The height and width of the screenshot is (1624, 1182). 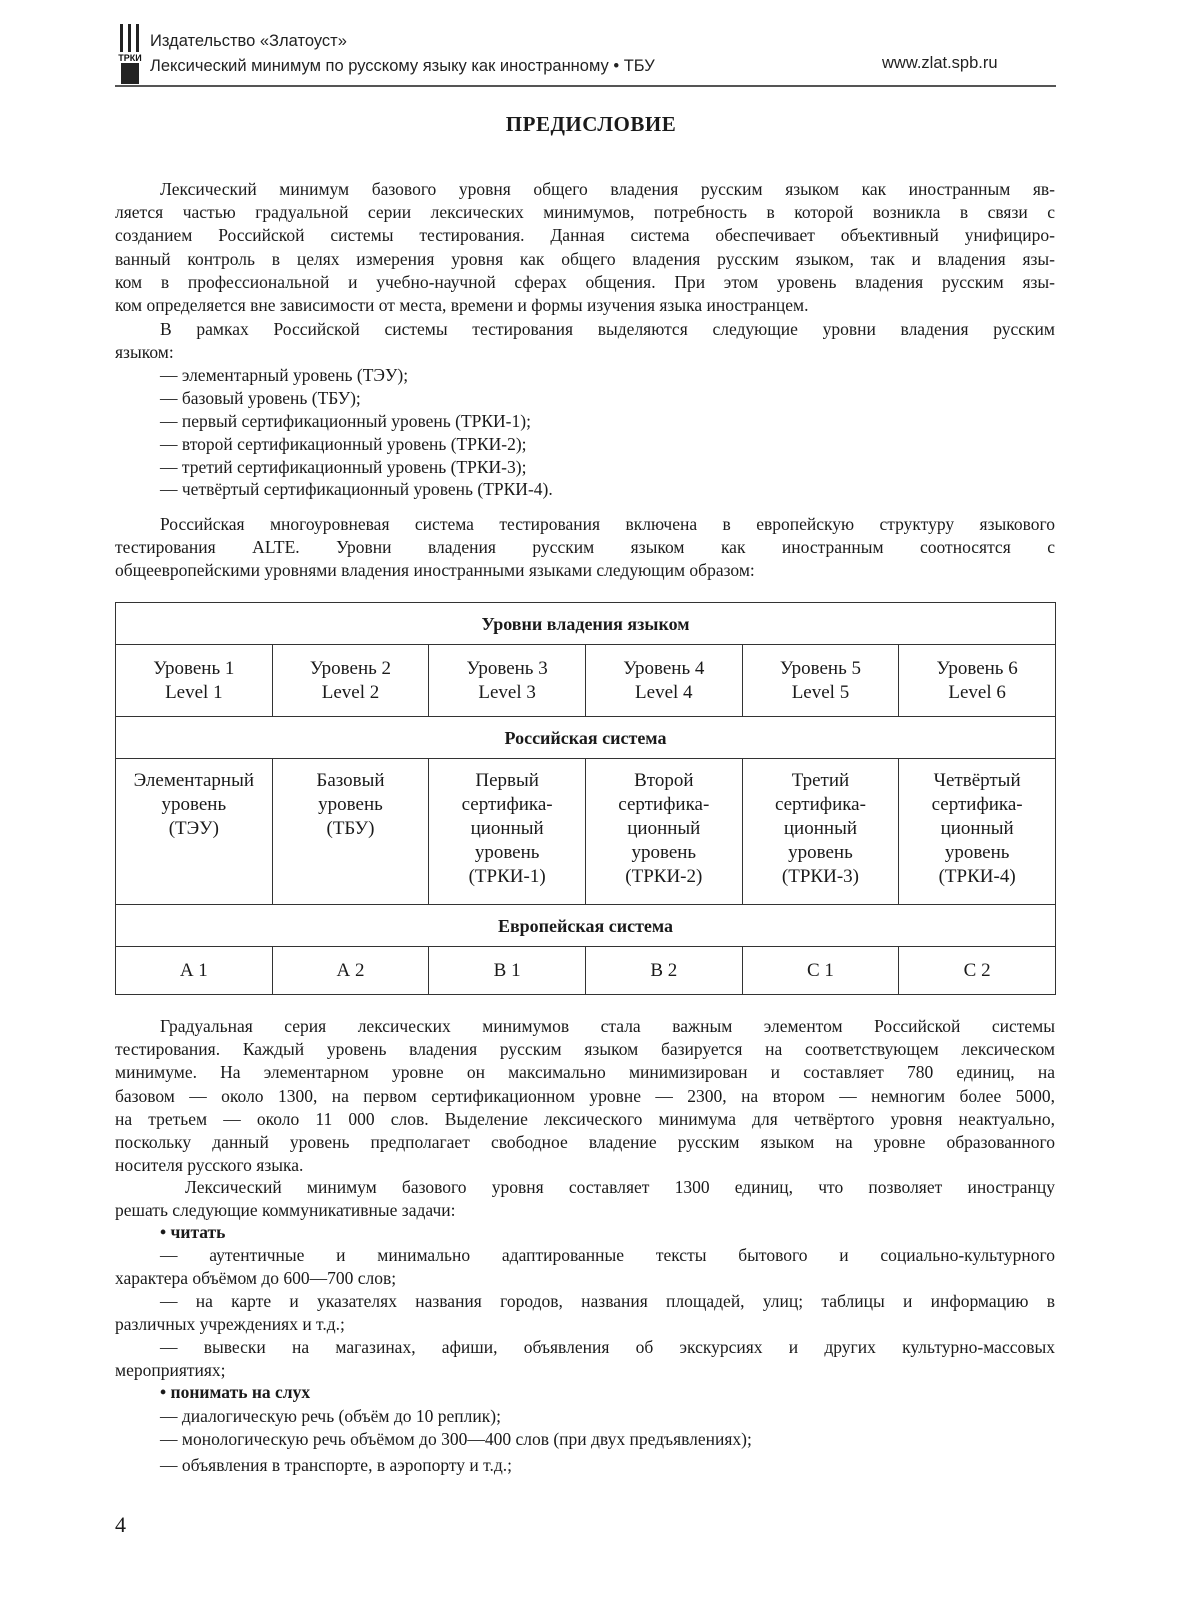 What do you see at coordinates (664, 668) in the screenshot?
I see `cell-line: Уровень 4` at bounding box center [664, 668].